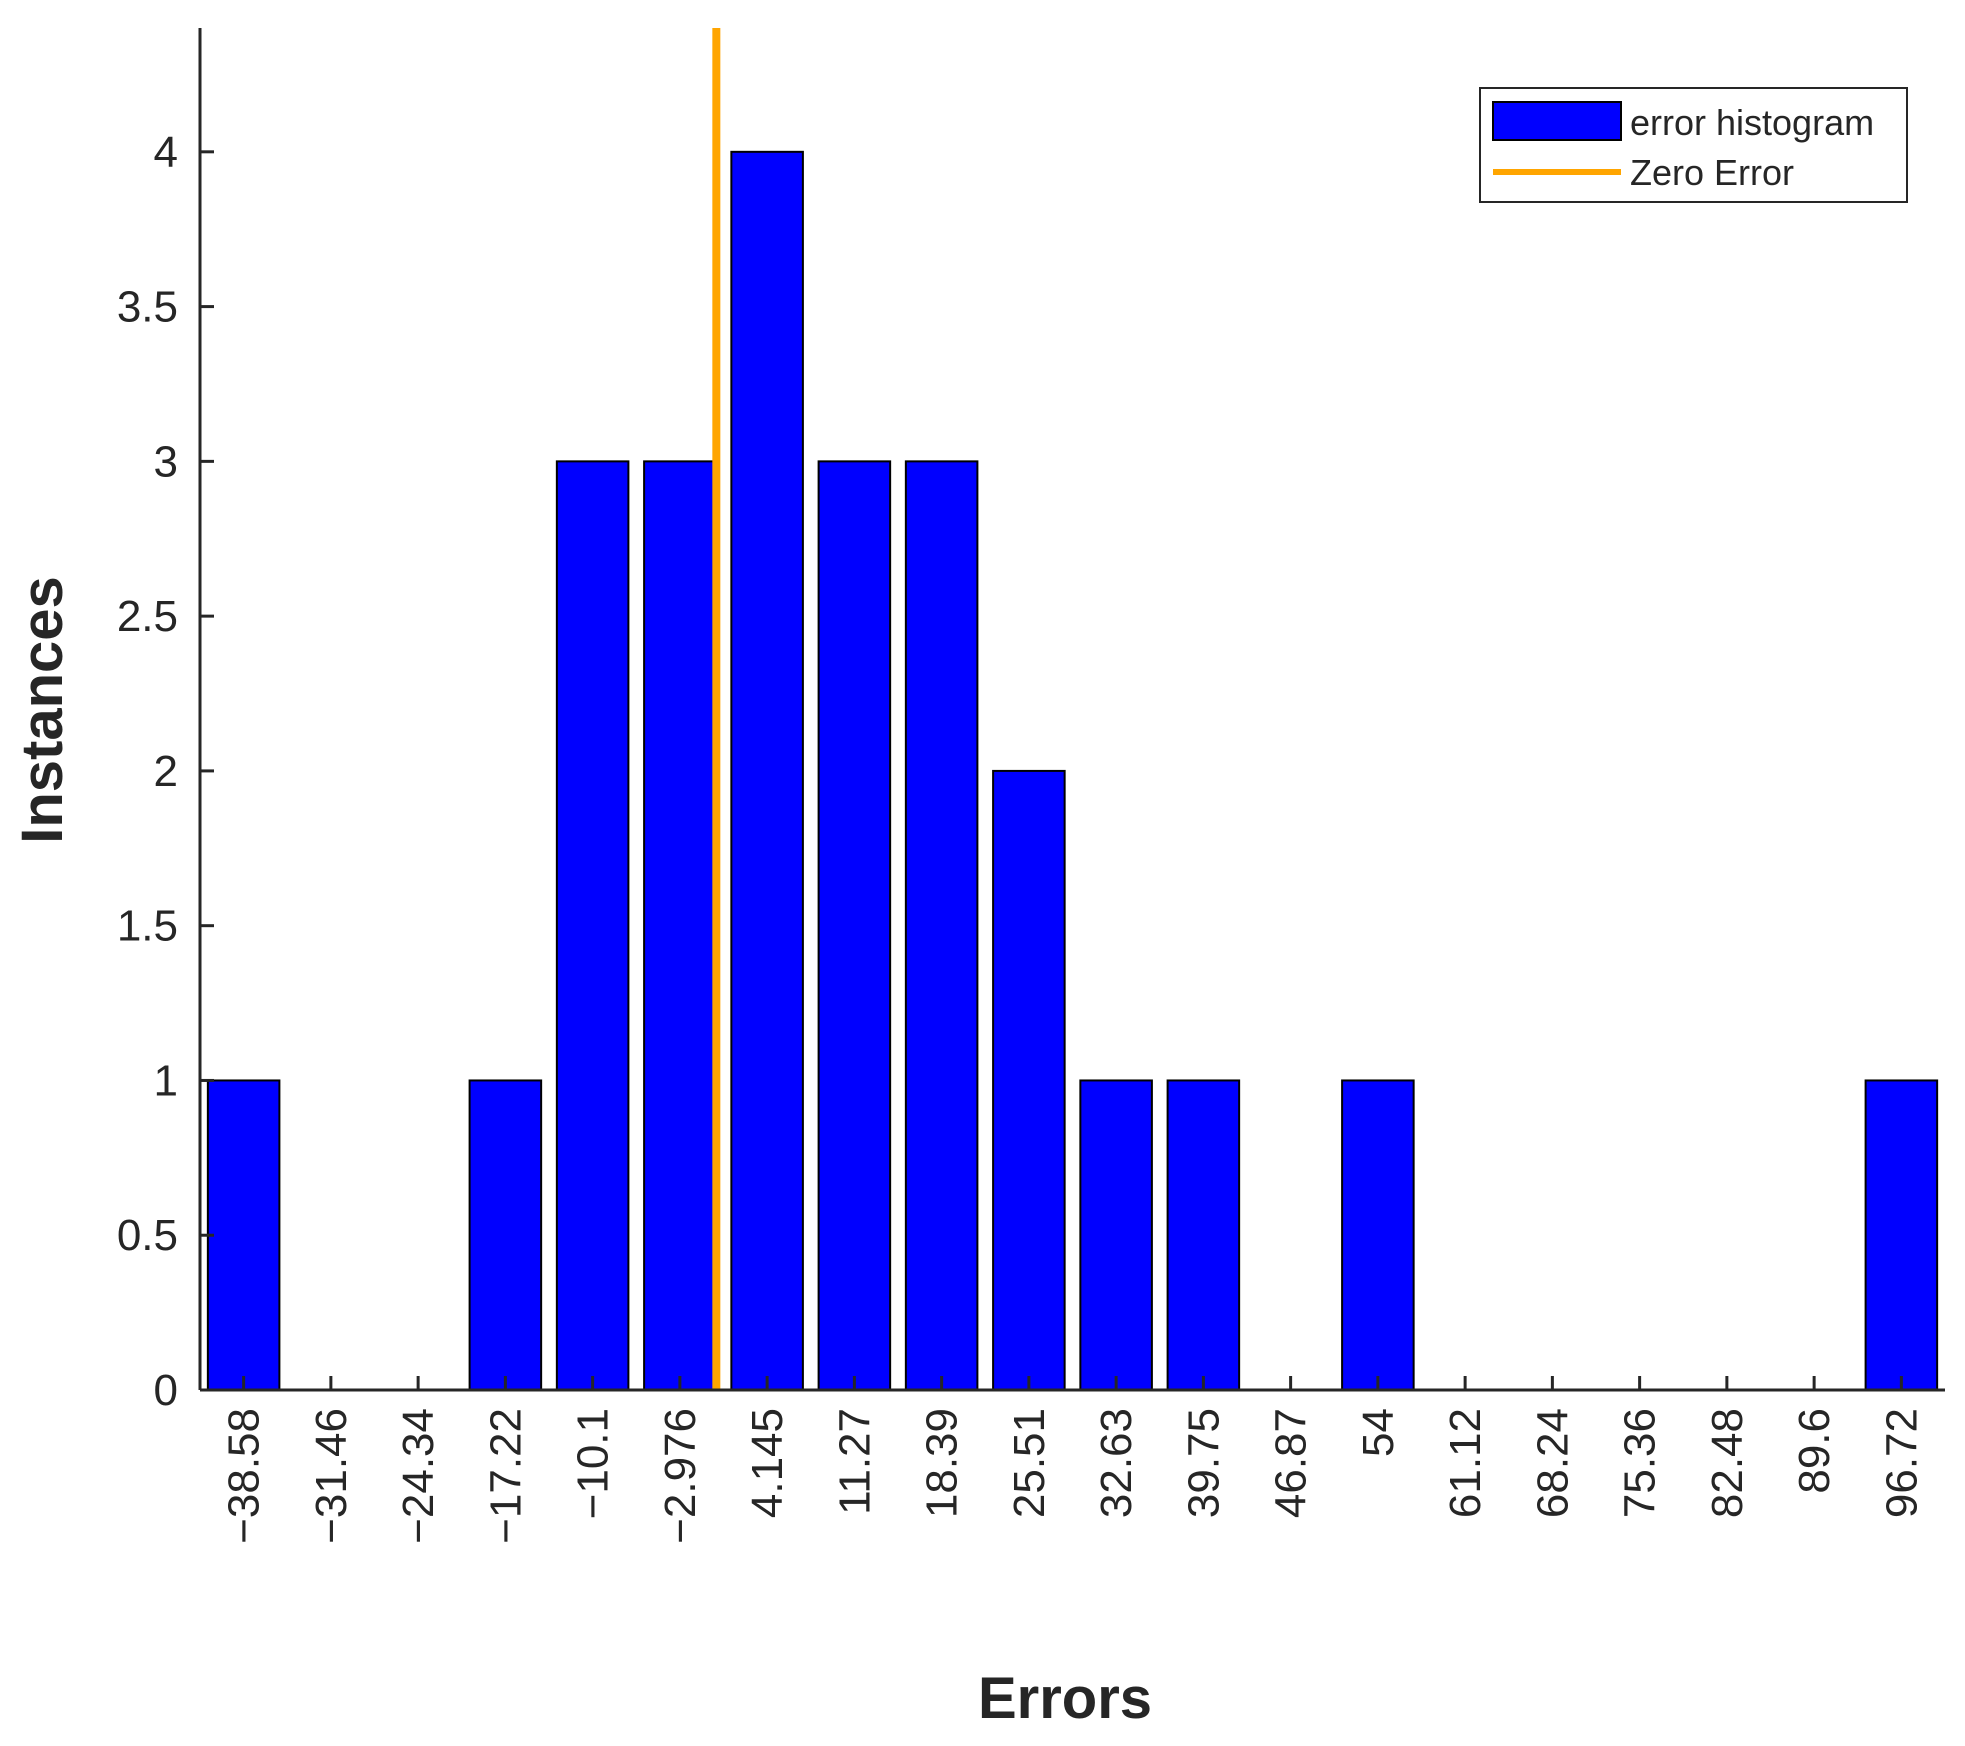 The image size is (1965, 1746). Describe the element at coordinates (1029, 1080) in the screenshot. I see `bar-25.51` at that location.